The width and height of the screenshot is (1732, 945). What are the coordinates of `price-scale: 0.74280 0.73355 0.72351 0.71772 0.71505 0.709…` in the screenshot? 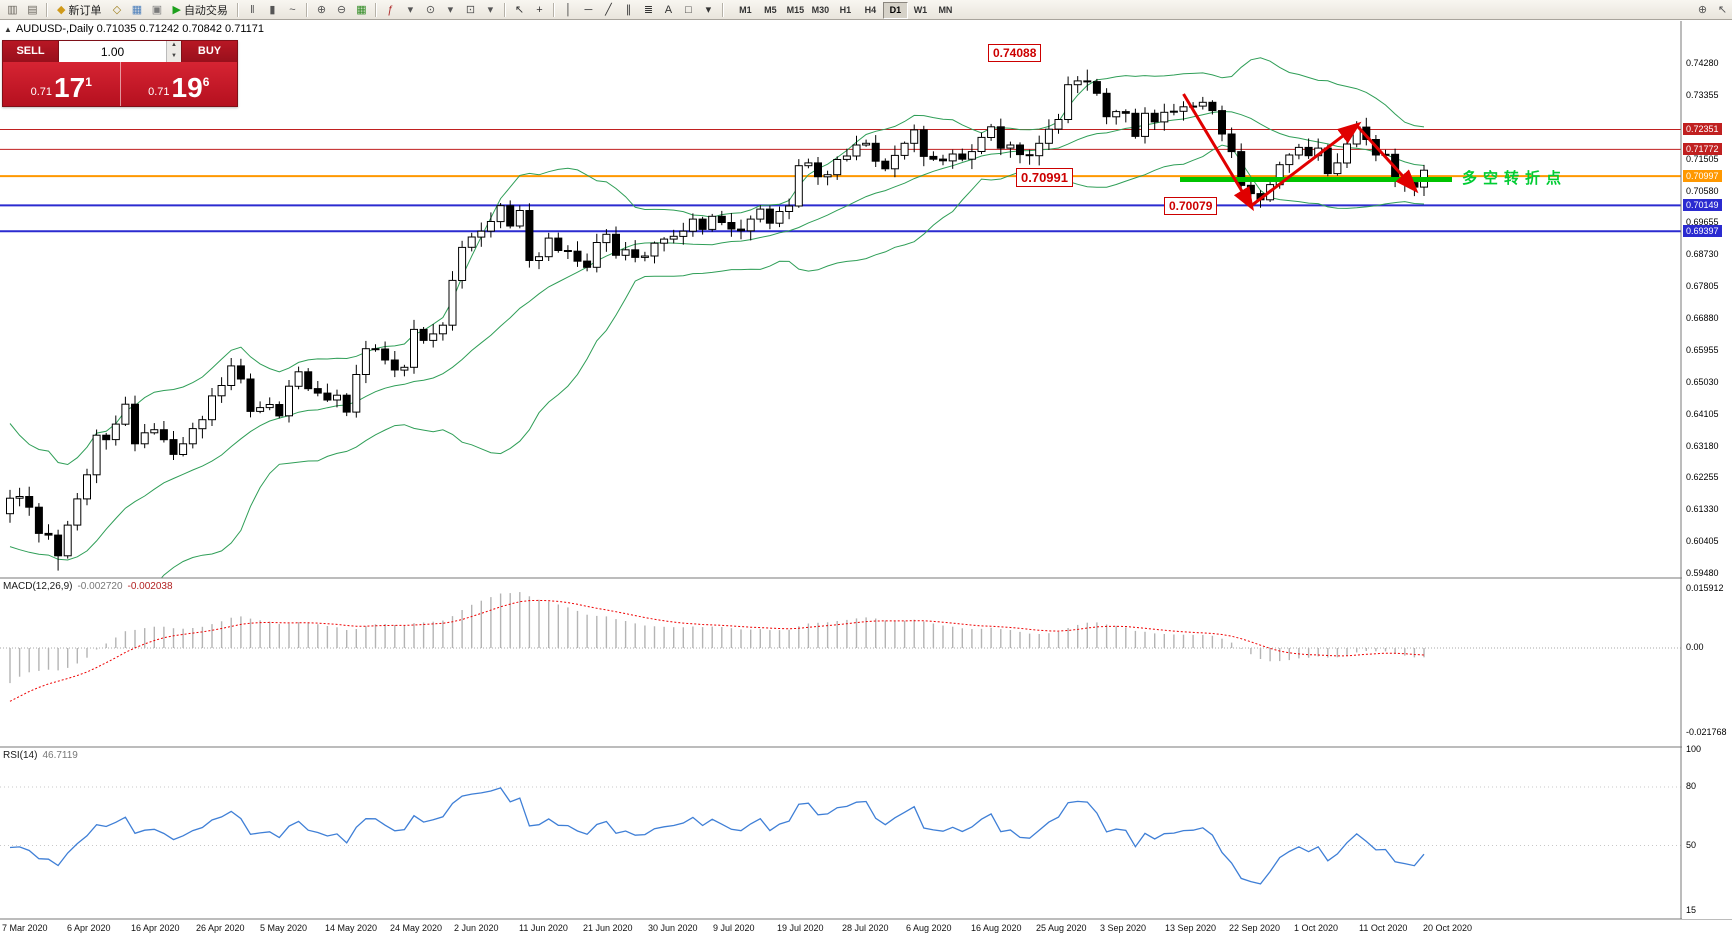 It's located at (1707, 469).